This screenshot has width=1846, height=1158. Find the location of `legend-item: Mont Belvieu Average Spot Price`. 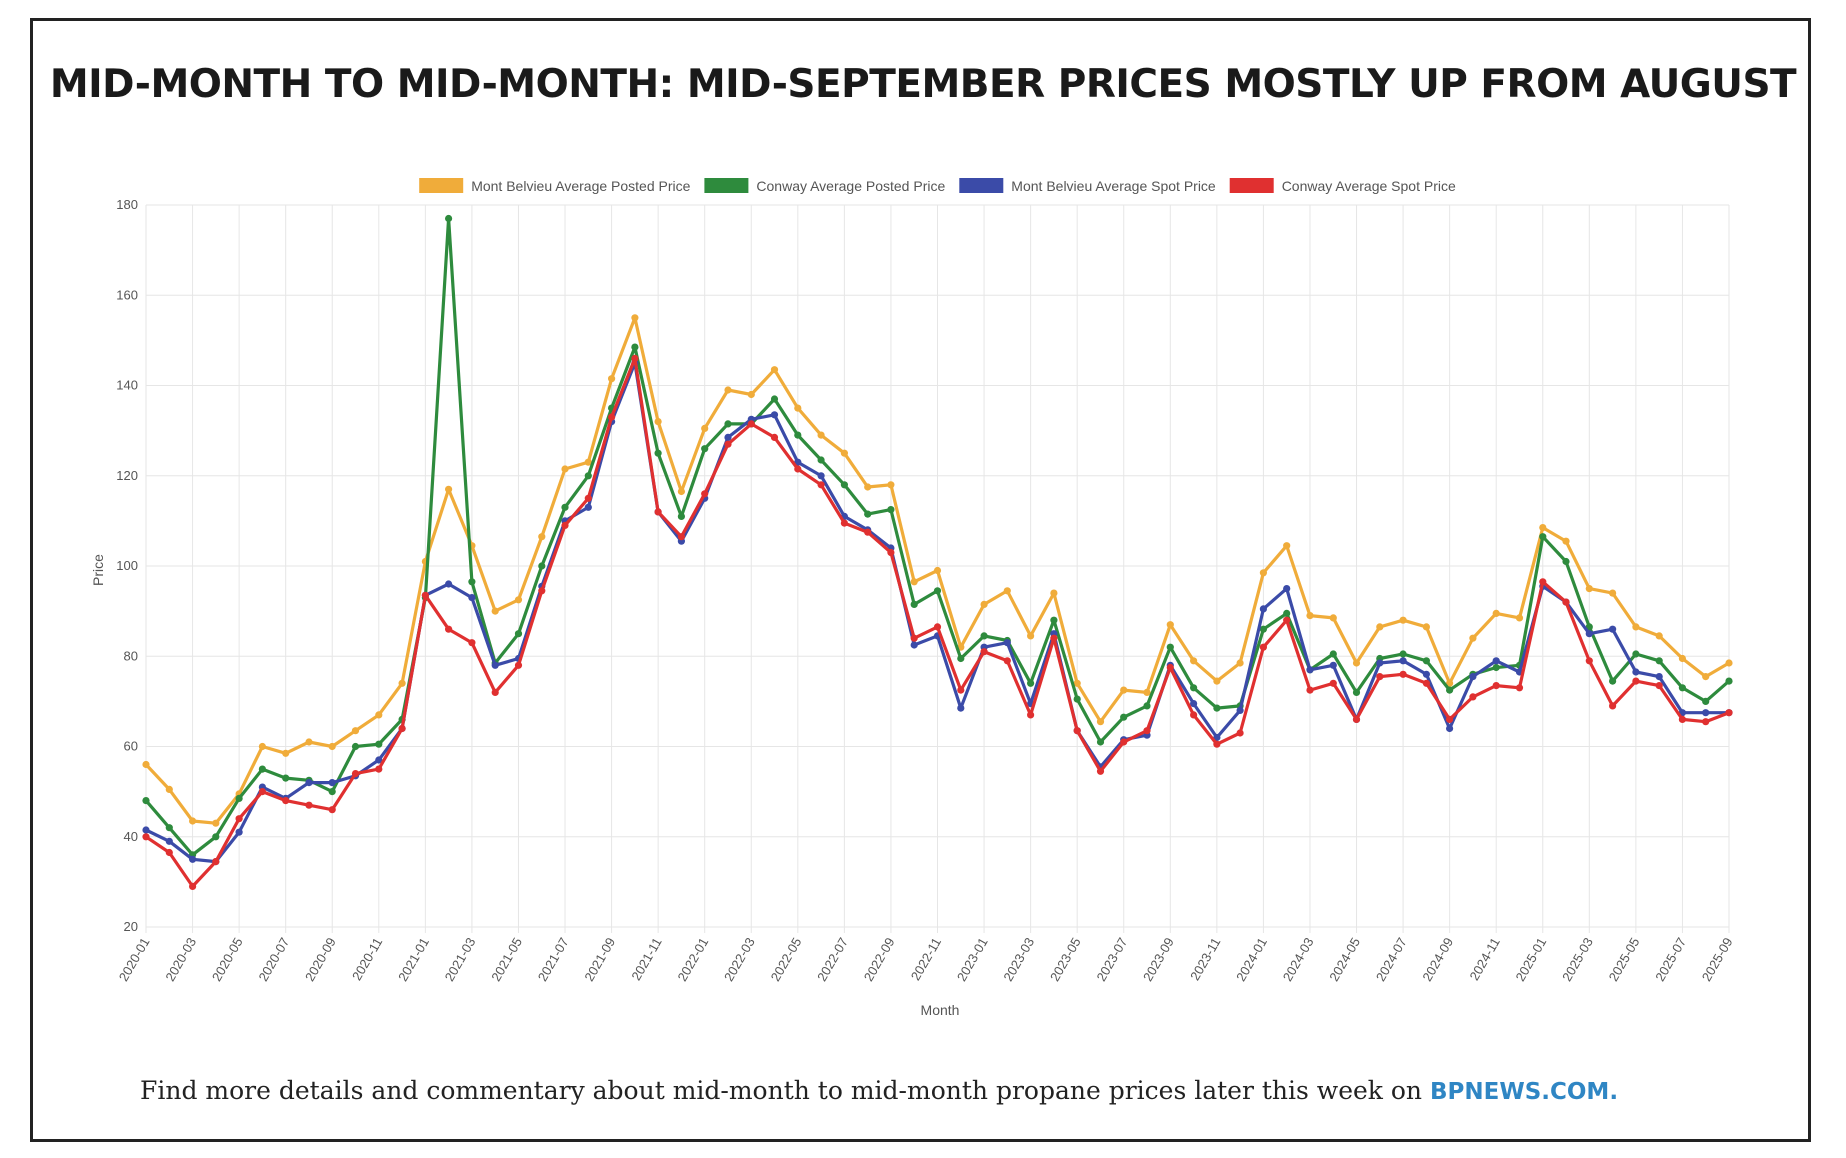

legend-item: Mont Belvieu Average Spot Price is located at coordinates (1087, 186).